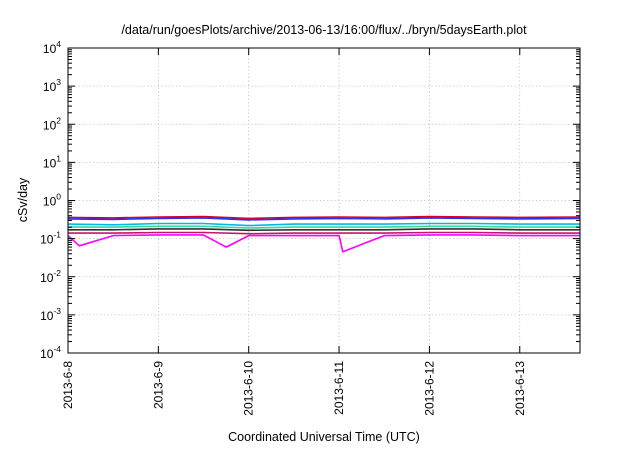  Describe the element at coordinates (50, 238) in the screenshot. I see `y-tick-label: 10⁻¹` at that location.